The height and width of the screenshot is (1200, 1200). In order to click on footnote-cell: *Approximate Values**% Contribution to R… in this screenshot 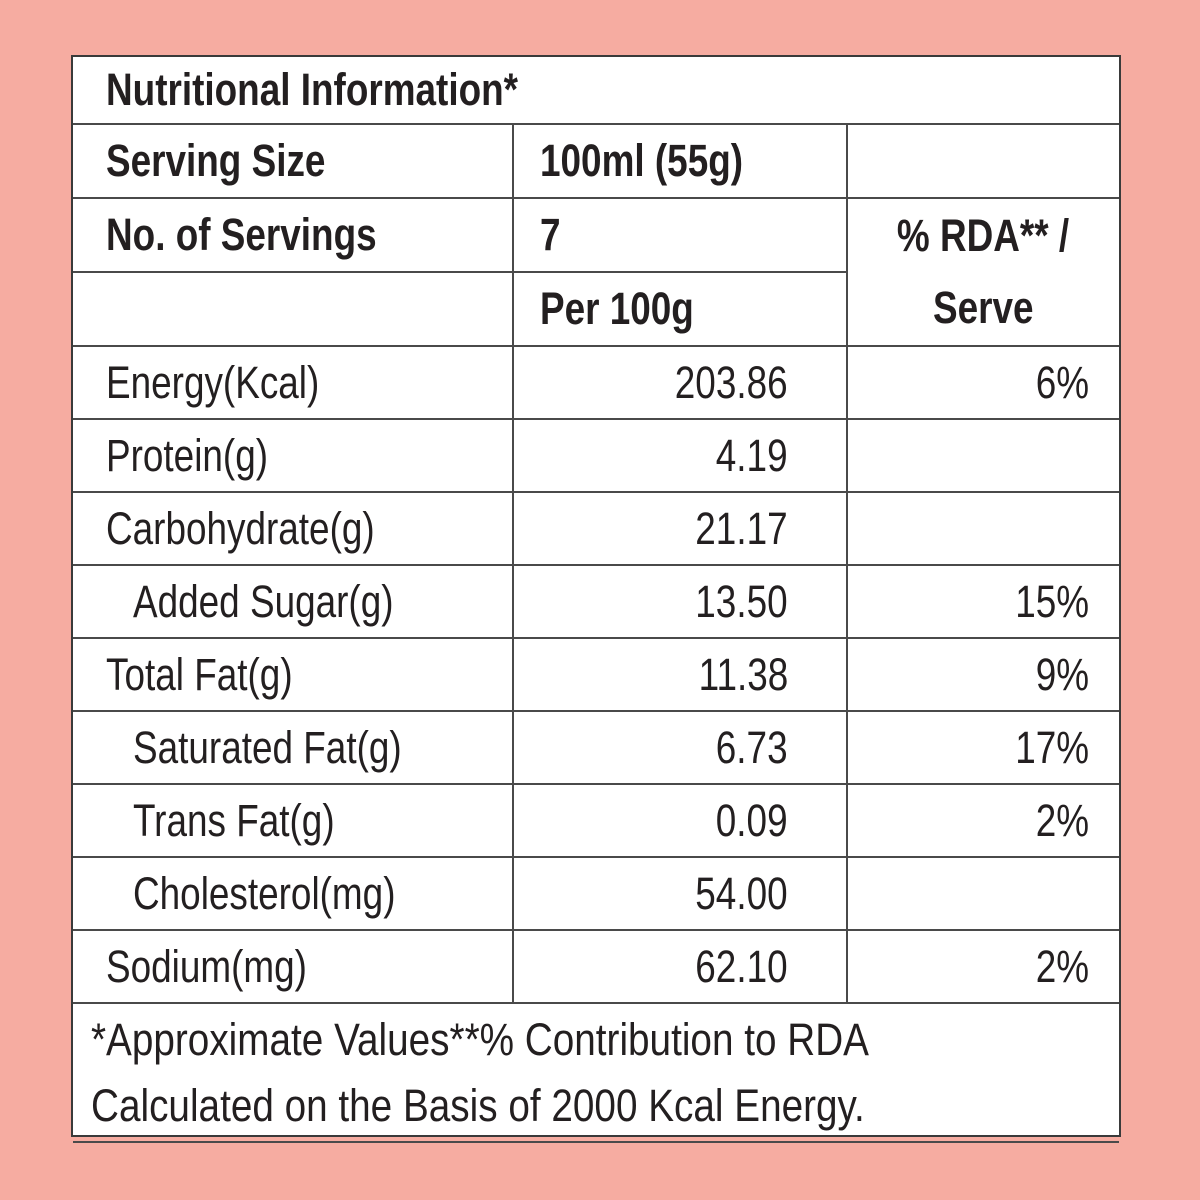, I will do `click(596, 1072)`.